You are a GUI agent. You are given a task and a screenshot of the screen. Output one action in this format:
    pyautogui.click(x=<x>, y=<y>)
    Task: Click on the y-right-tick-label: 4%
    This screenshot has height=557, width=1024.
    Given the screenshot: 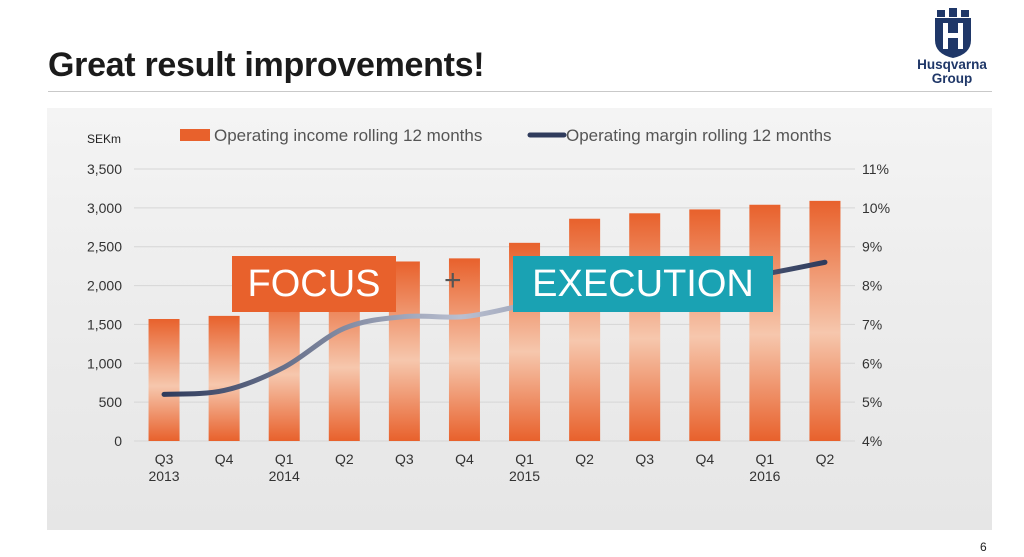 What is the action you would take?
    pyautogui.click(x=872, y=441)
    